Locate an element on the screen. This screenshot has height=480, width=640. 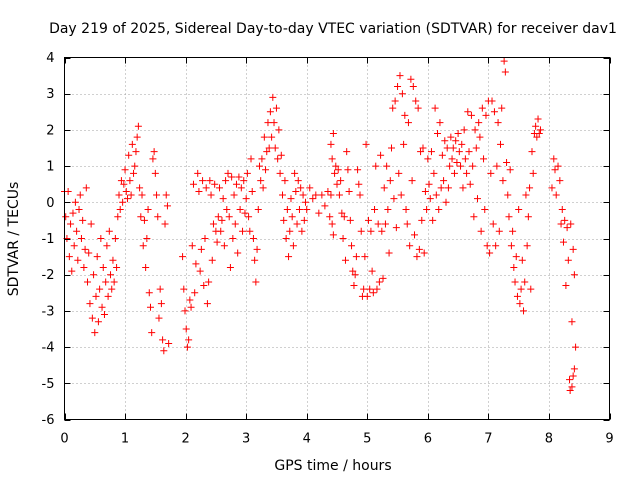
y-tick-labels: 4 3 2 1 0 -1 -2 -3 -4 -5 -6 is located at coordinates (48, 239).